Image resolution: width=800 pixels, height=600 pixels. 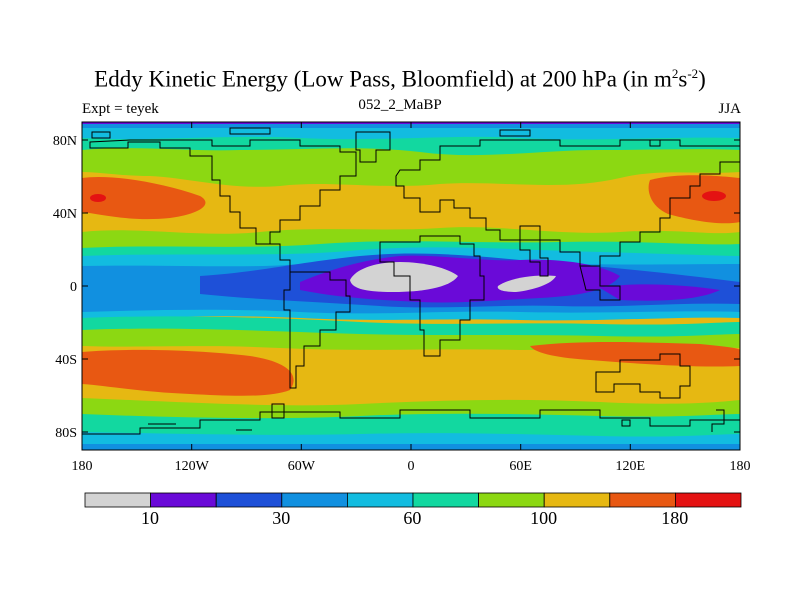 What do you see at coordinates (411, 167) in the screenshot?
I see `north-midlat-green` at bounding box center [411, 167].